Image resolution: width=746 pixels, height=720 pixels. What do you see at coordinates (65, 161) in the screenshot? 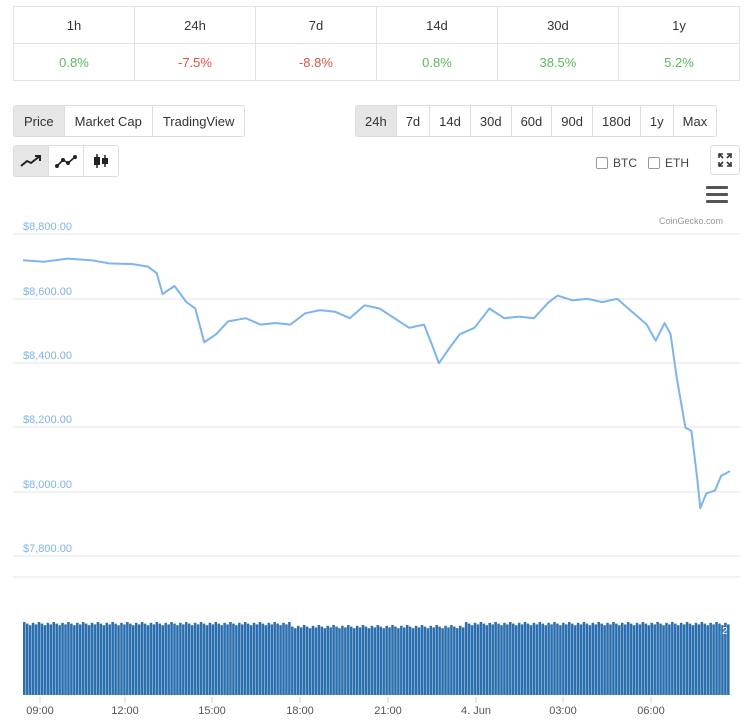
I see `smooth-line-icon` at bounding box center [65, 161].